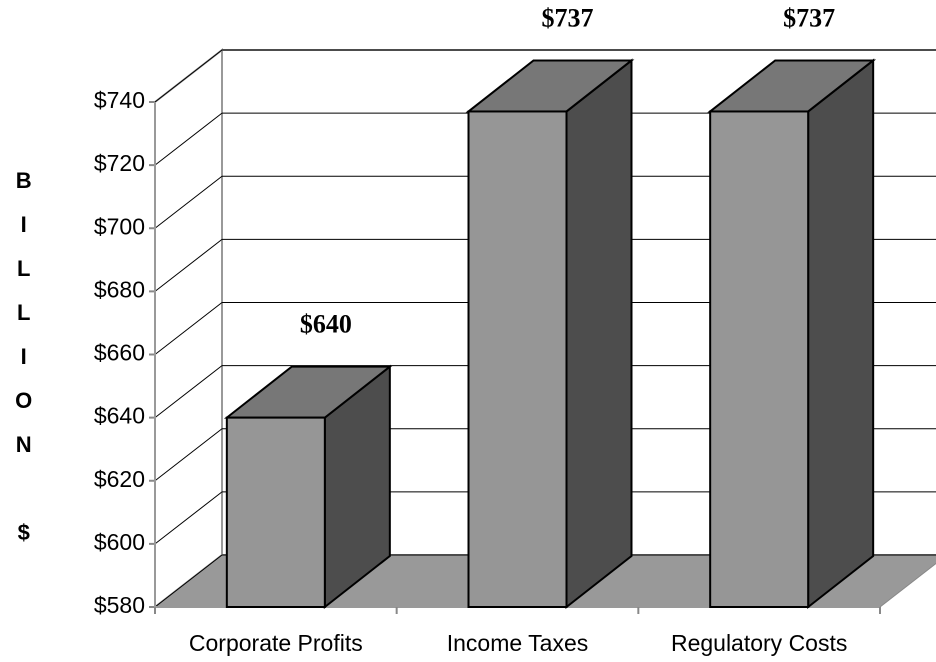  Describe the element at coordinates (759, 643) in the screenshot. I see `x-tick-label: Regulatory Costs` at that location.